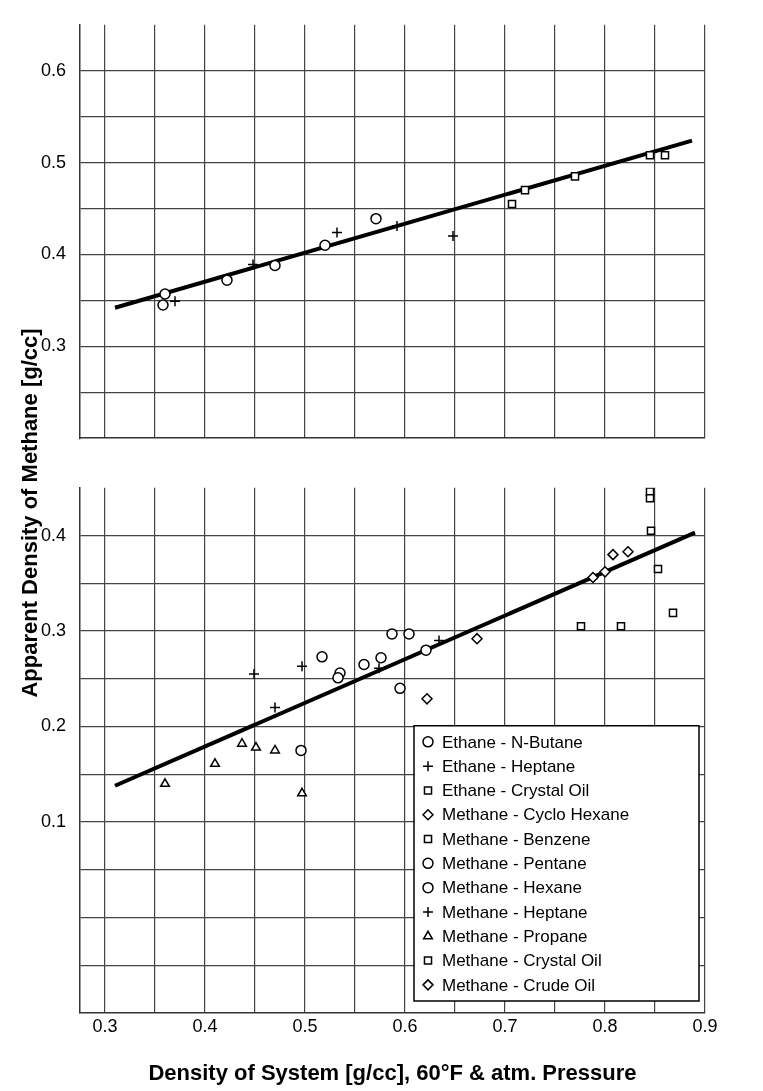 This screenshot has width=763, height=1091. I want to click on y-tick-label: 0.1, so click(53, 820).